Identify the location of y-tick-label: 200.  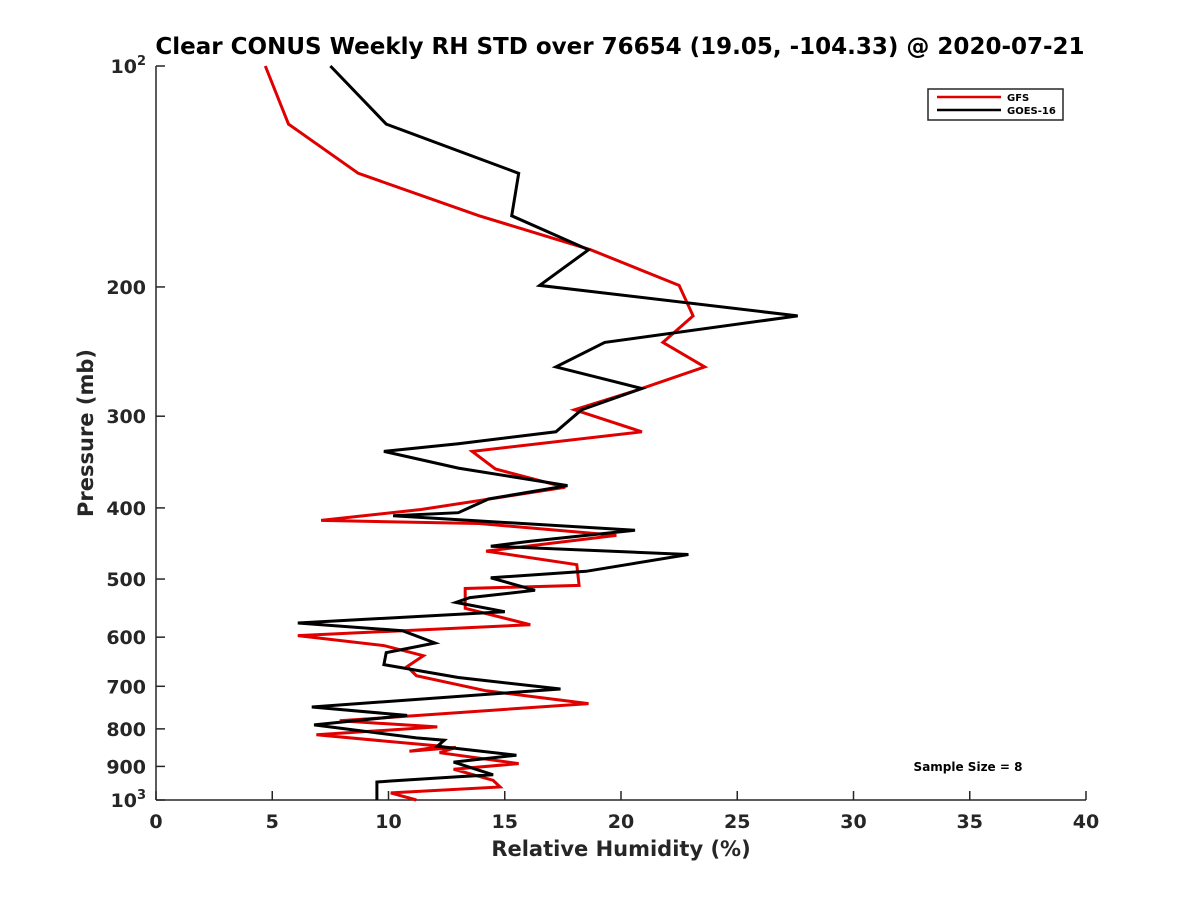
(126, 288).